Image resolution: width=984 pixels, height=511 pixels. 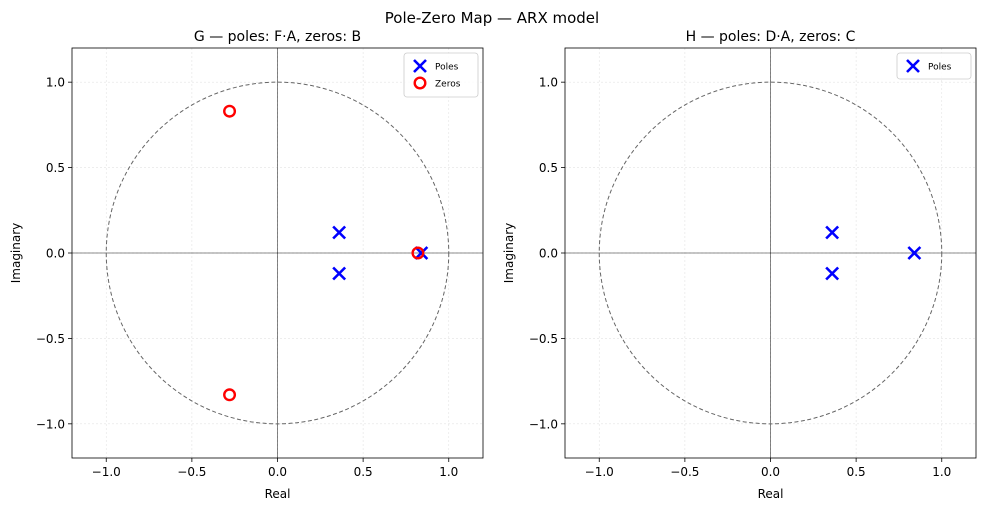 What do you see at coordinates (277, 37) in the screenshot?
I see `chart-title: G — poles: F·A, zeros: B` at bounding box center [277, 37].